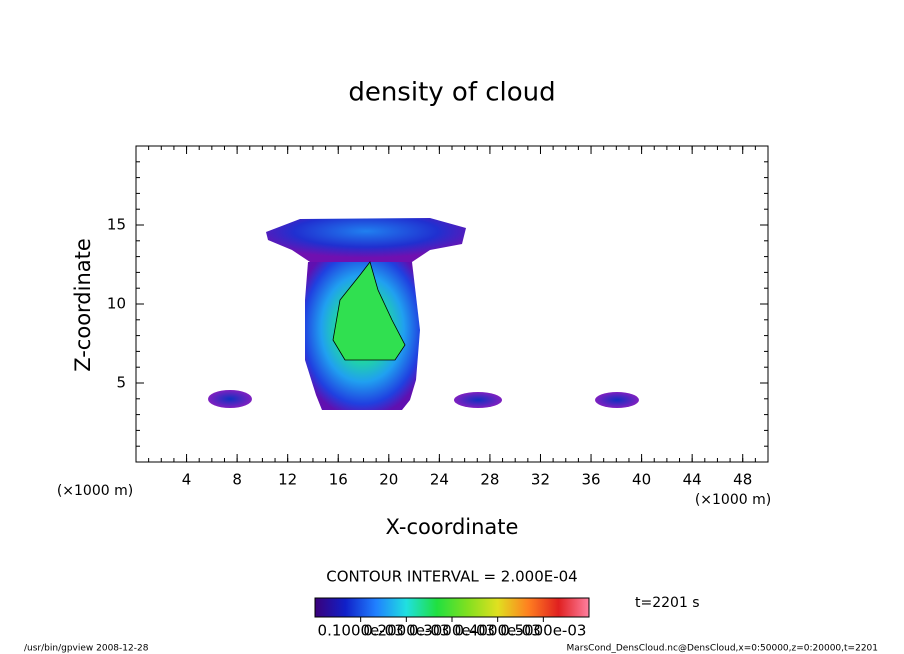 This screenshot has height=654, width=904. Describe the element at coordinates (452, 527) in the screenshot. I see `x-axis-label: X-coordinate` at that location.